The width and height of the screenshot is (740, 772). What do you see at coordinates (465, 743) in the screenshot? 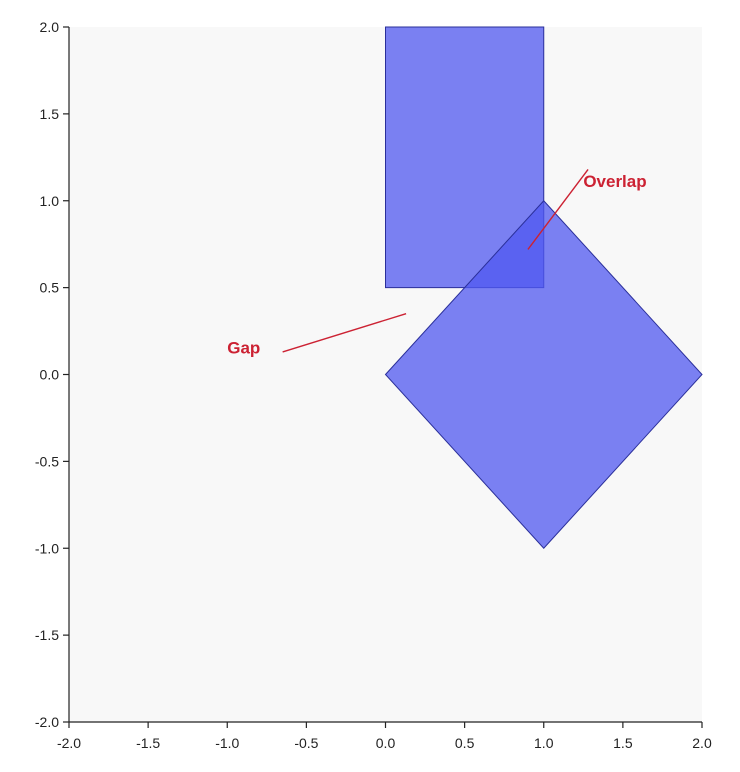
I see `x-tick-label: 0.5` at bounding box center [465, 743].